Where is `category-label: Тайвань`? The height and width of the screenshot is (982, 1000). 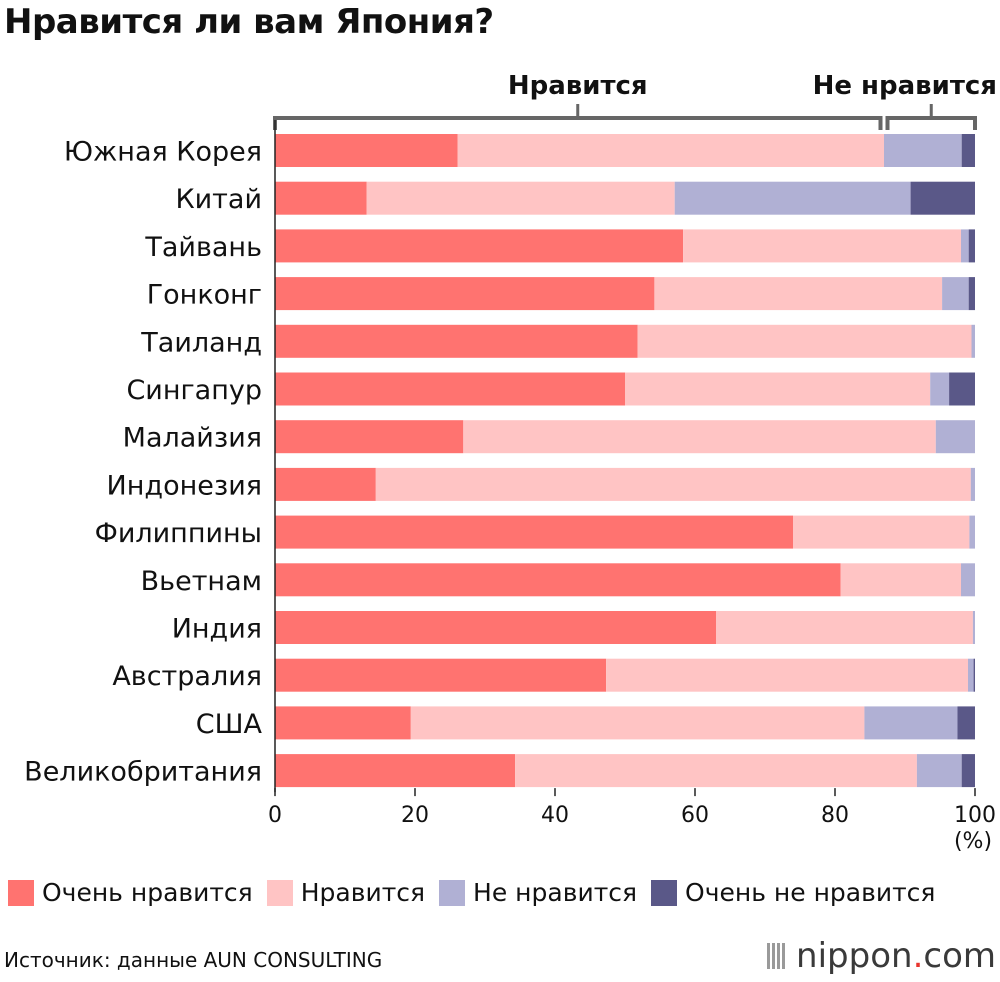 category-label: Тайвань is located at coordinates (203, 247).